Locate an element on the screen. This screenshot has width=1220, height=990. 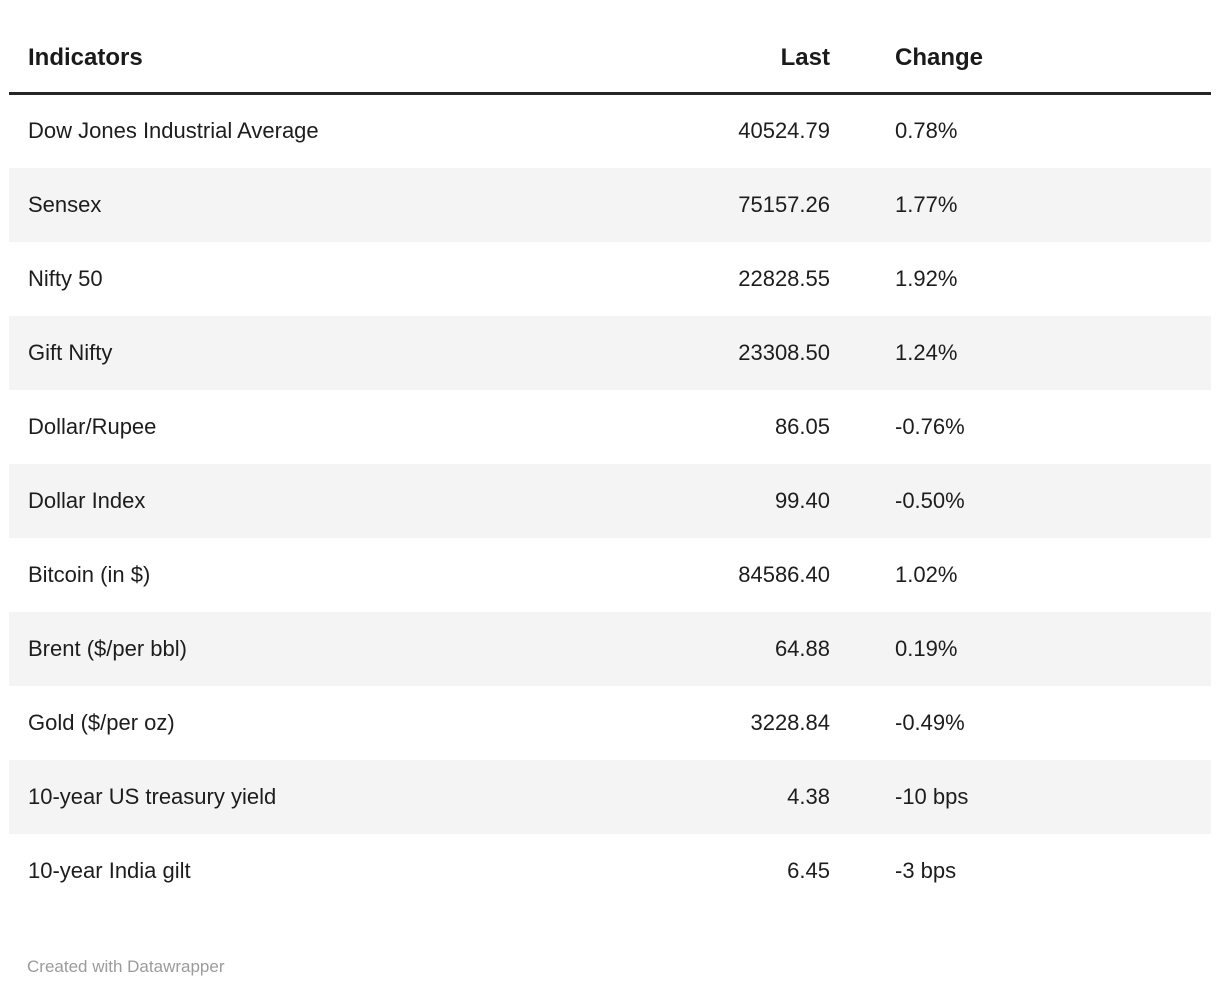
table-row: Dollar/Rupee 86.05 -0.76% is located at coordinates (610, 426).